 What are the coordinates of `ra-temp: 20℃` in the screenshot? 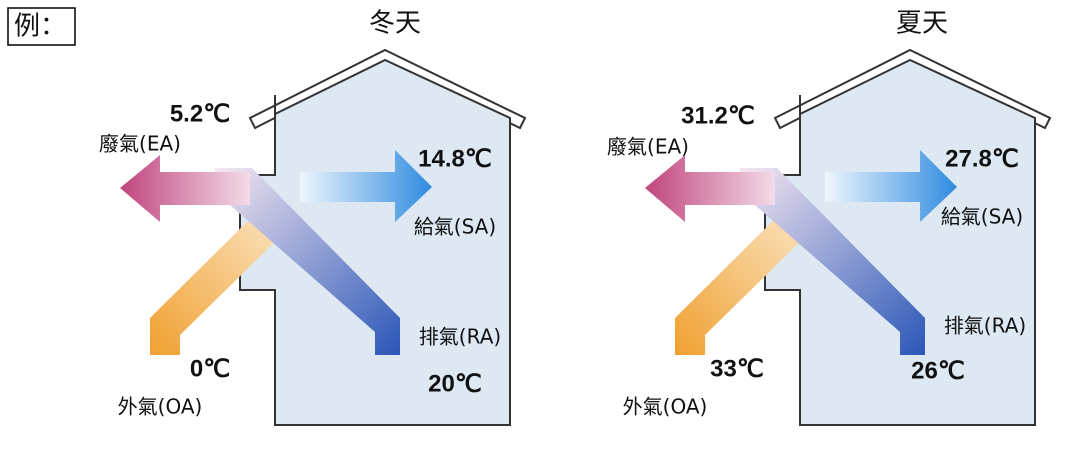 It's located at (455, 383).